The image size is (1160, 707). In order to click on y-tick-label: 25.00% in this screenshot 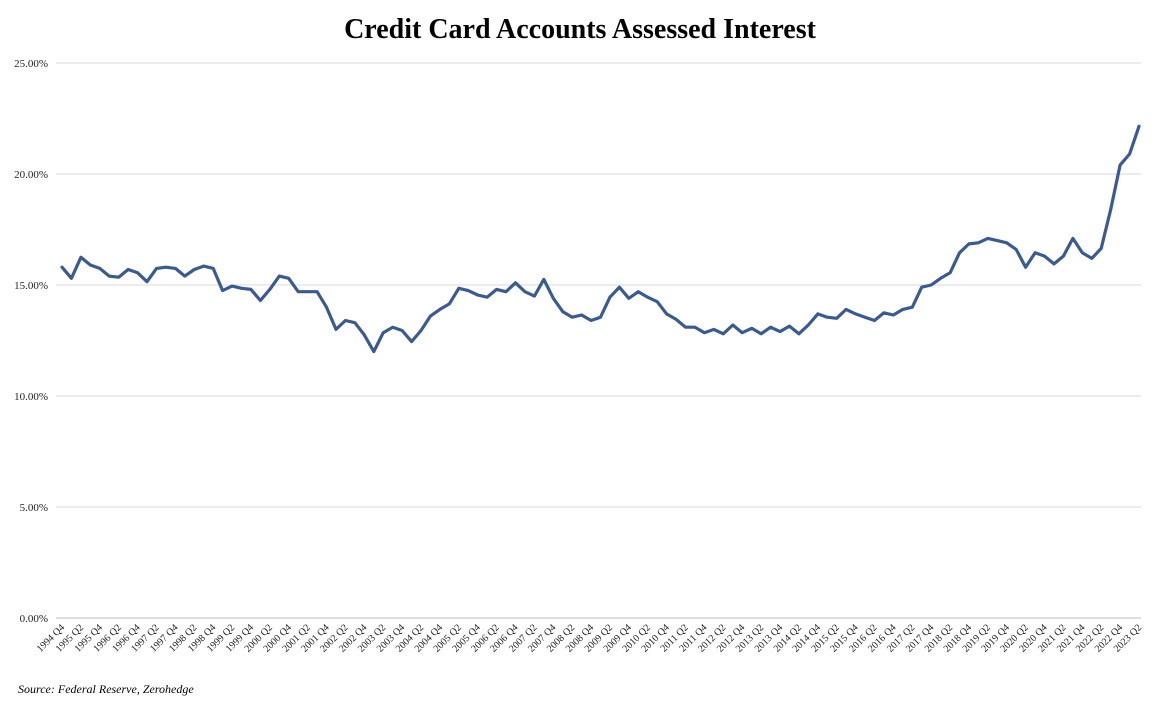, I will do `click(31, 64)`.